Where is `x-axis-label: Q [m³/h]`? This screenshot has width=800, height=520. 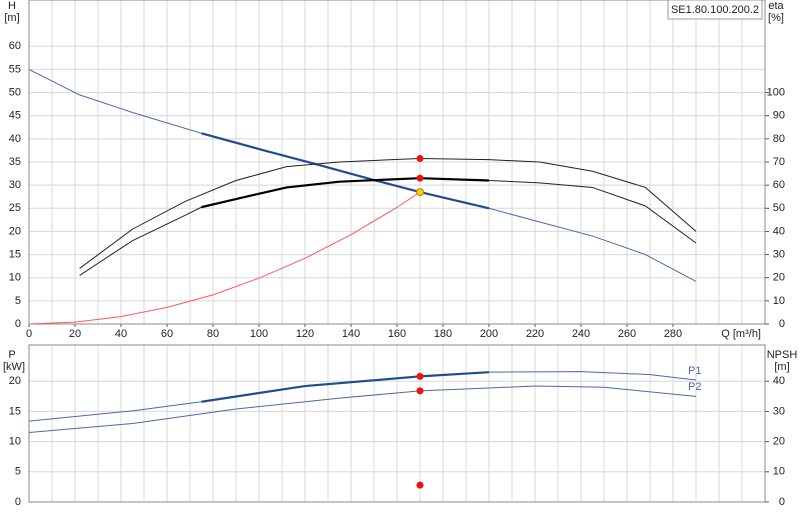 x-axis-label: Q [m³/h] is located at coordinates (741, 334).